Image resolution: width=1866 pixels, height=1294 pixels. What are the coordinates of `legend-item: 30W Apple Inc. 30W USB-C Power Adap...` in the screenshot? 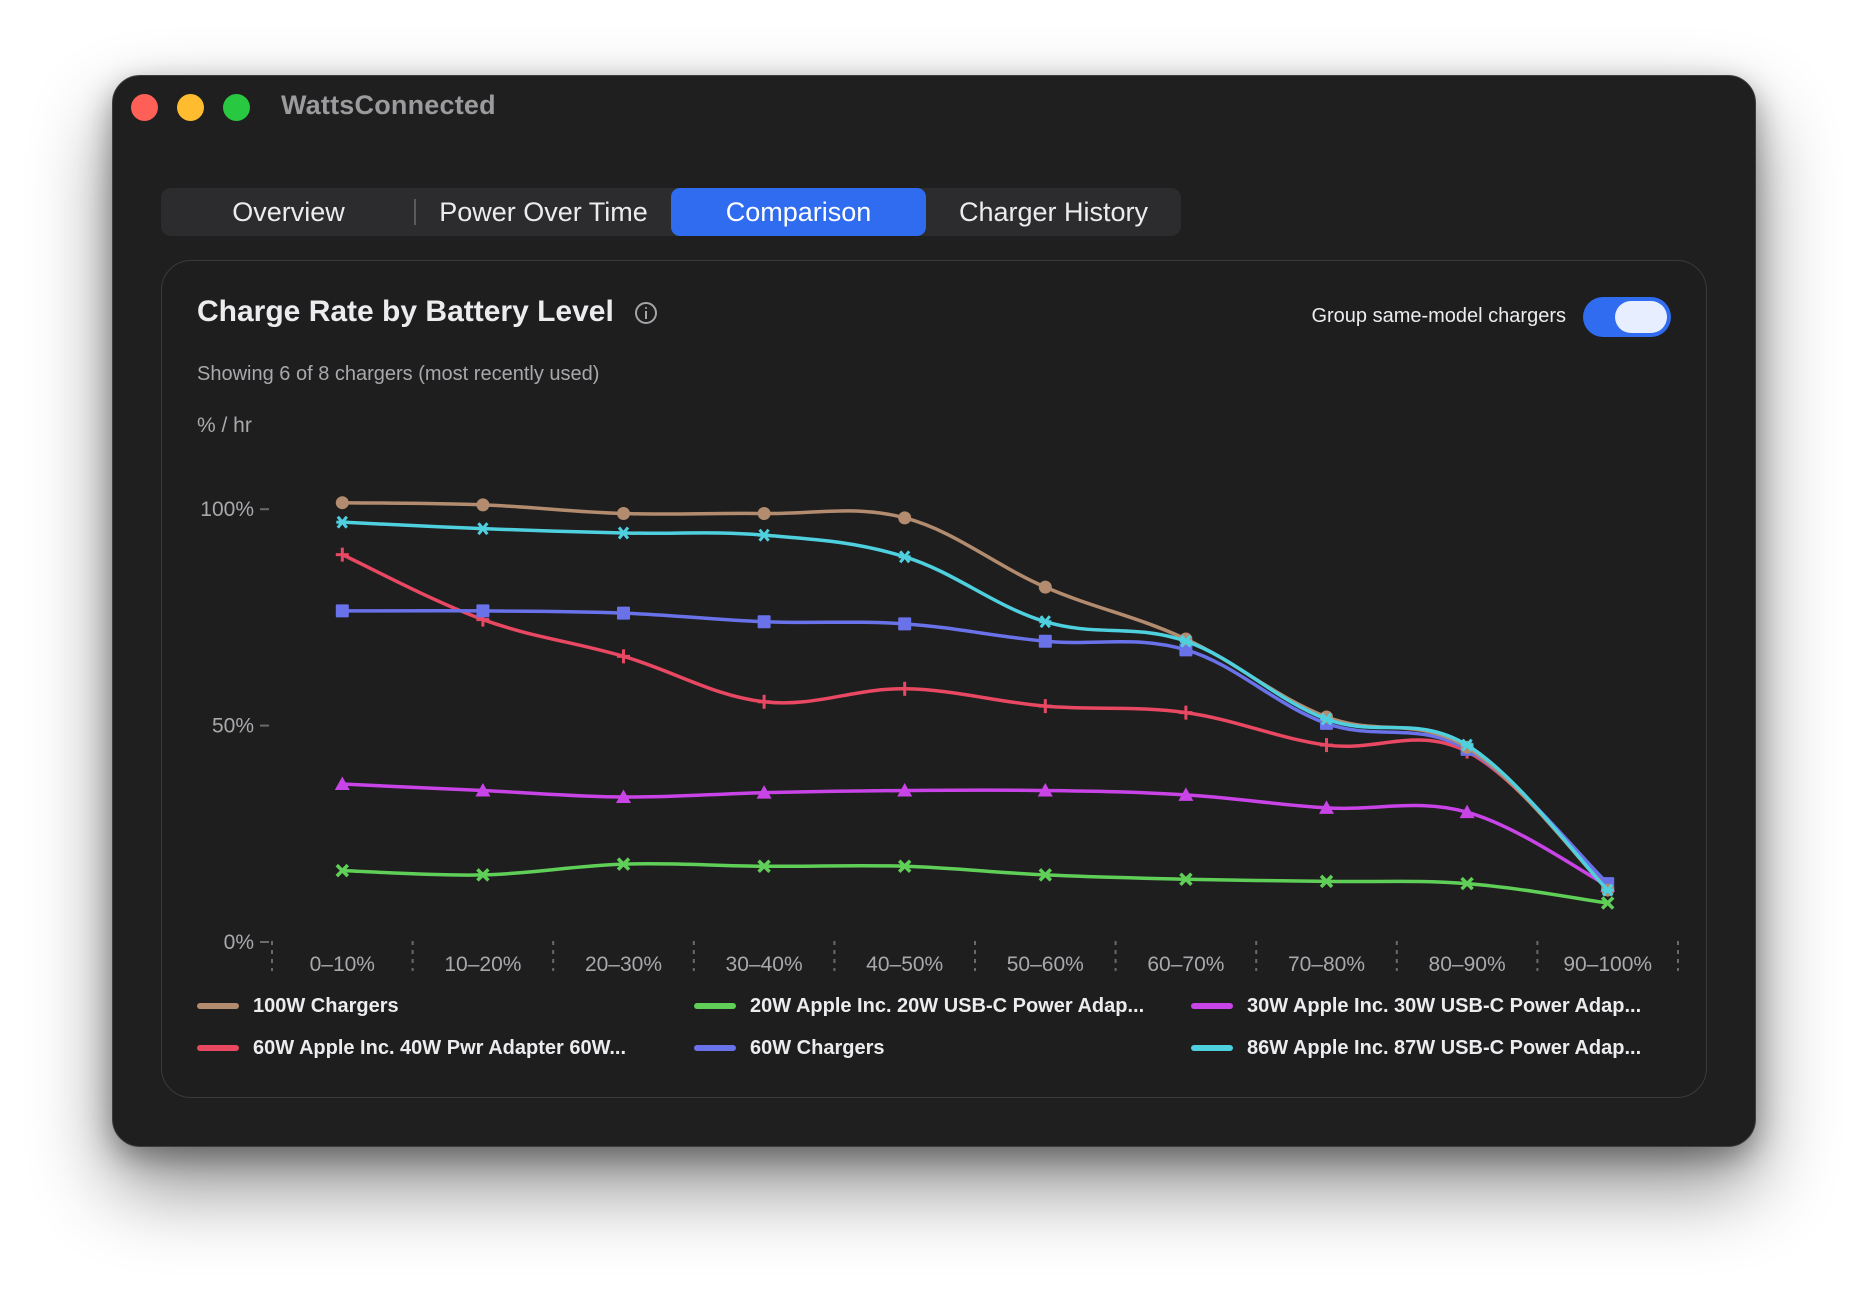 It's located at (1416, 1006).